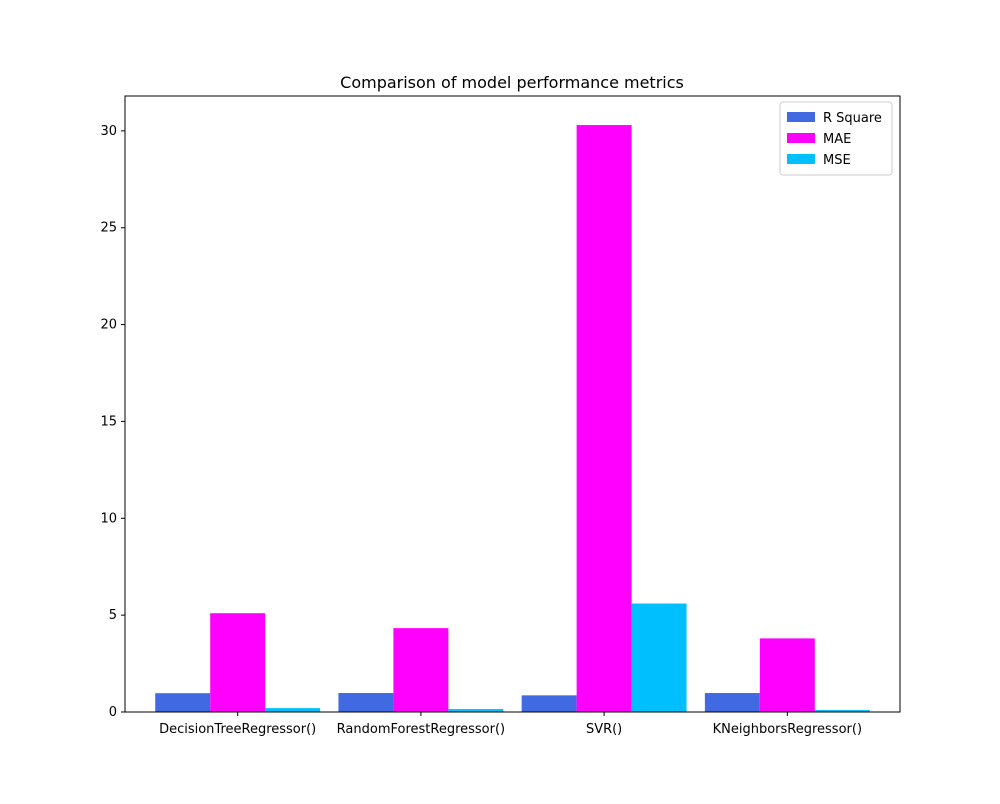  Describe the element at coordinates (108, 421) in the screenshot. I see `y-tick-label: 15` at that location.